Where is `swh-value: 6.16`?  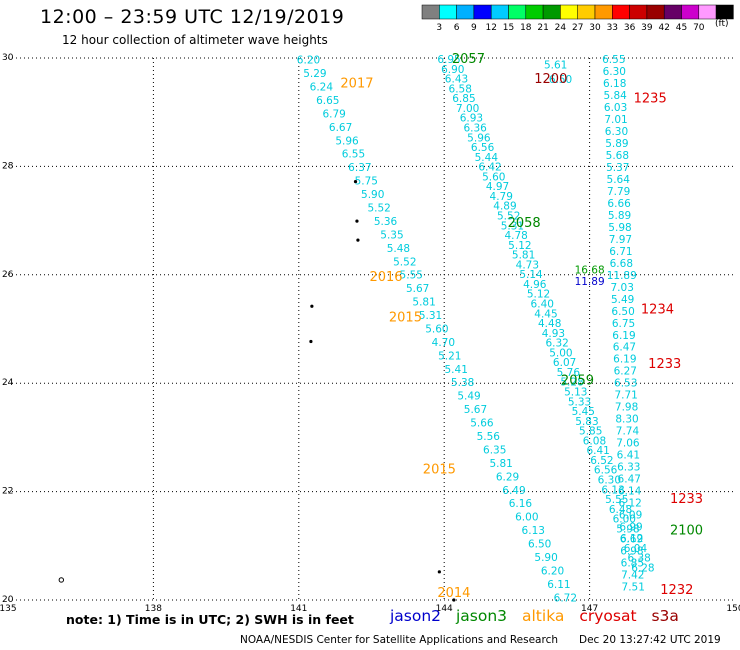
swh-value: 6.16 is located at coordinates (521, 504).